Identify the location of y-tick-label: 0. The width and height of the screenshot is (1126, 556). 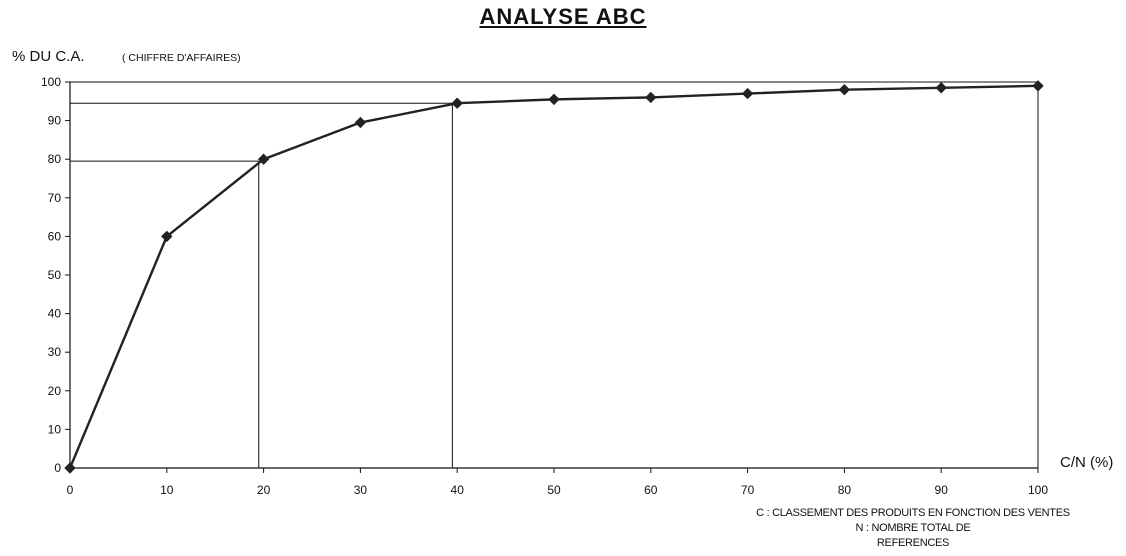
(57, 468).